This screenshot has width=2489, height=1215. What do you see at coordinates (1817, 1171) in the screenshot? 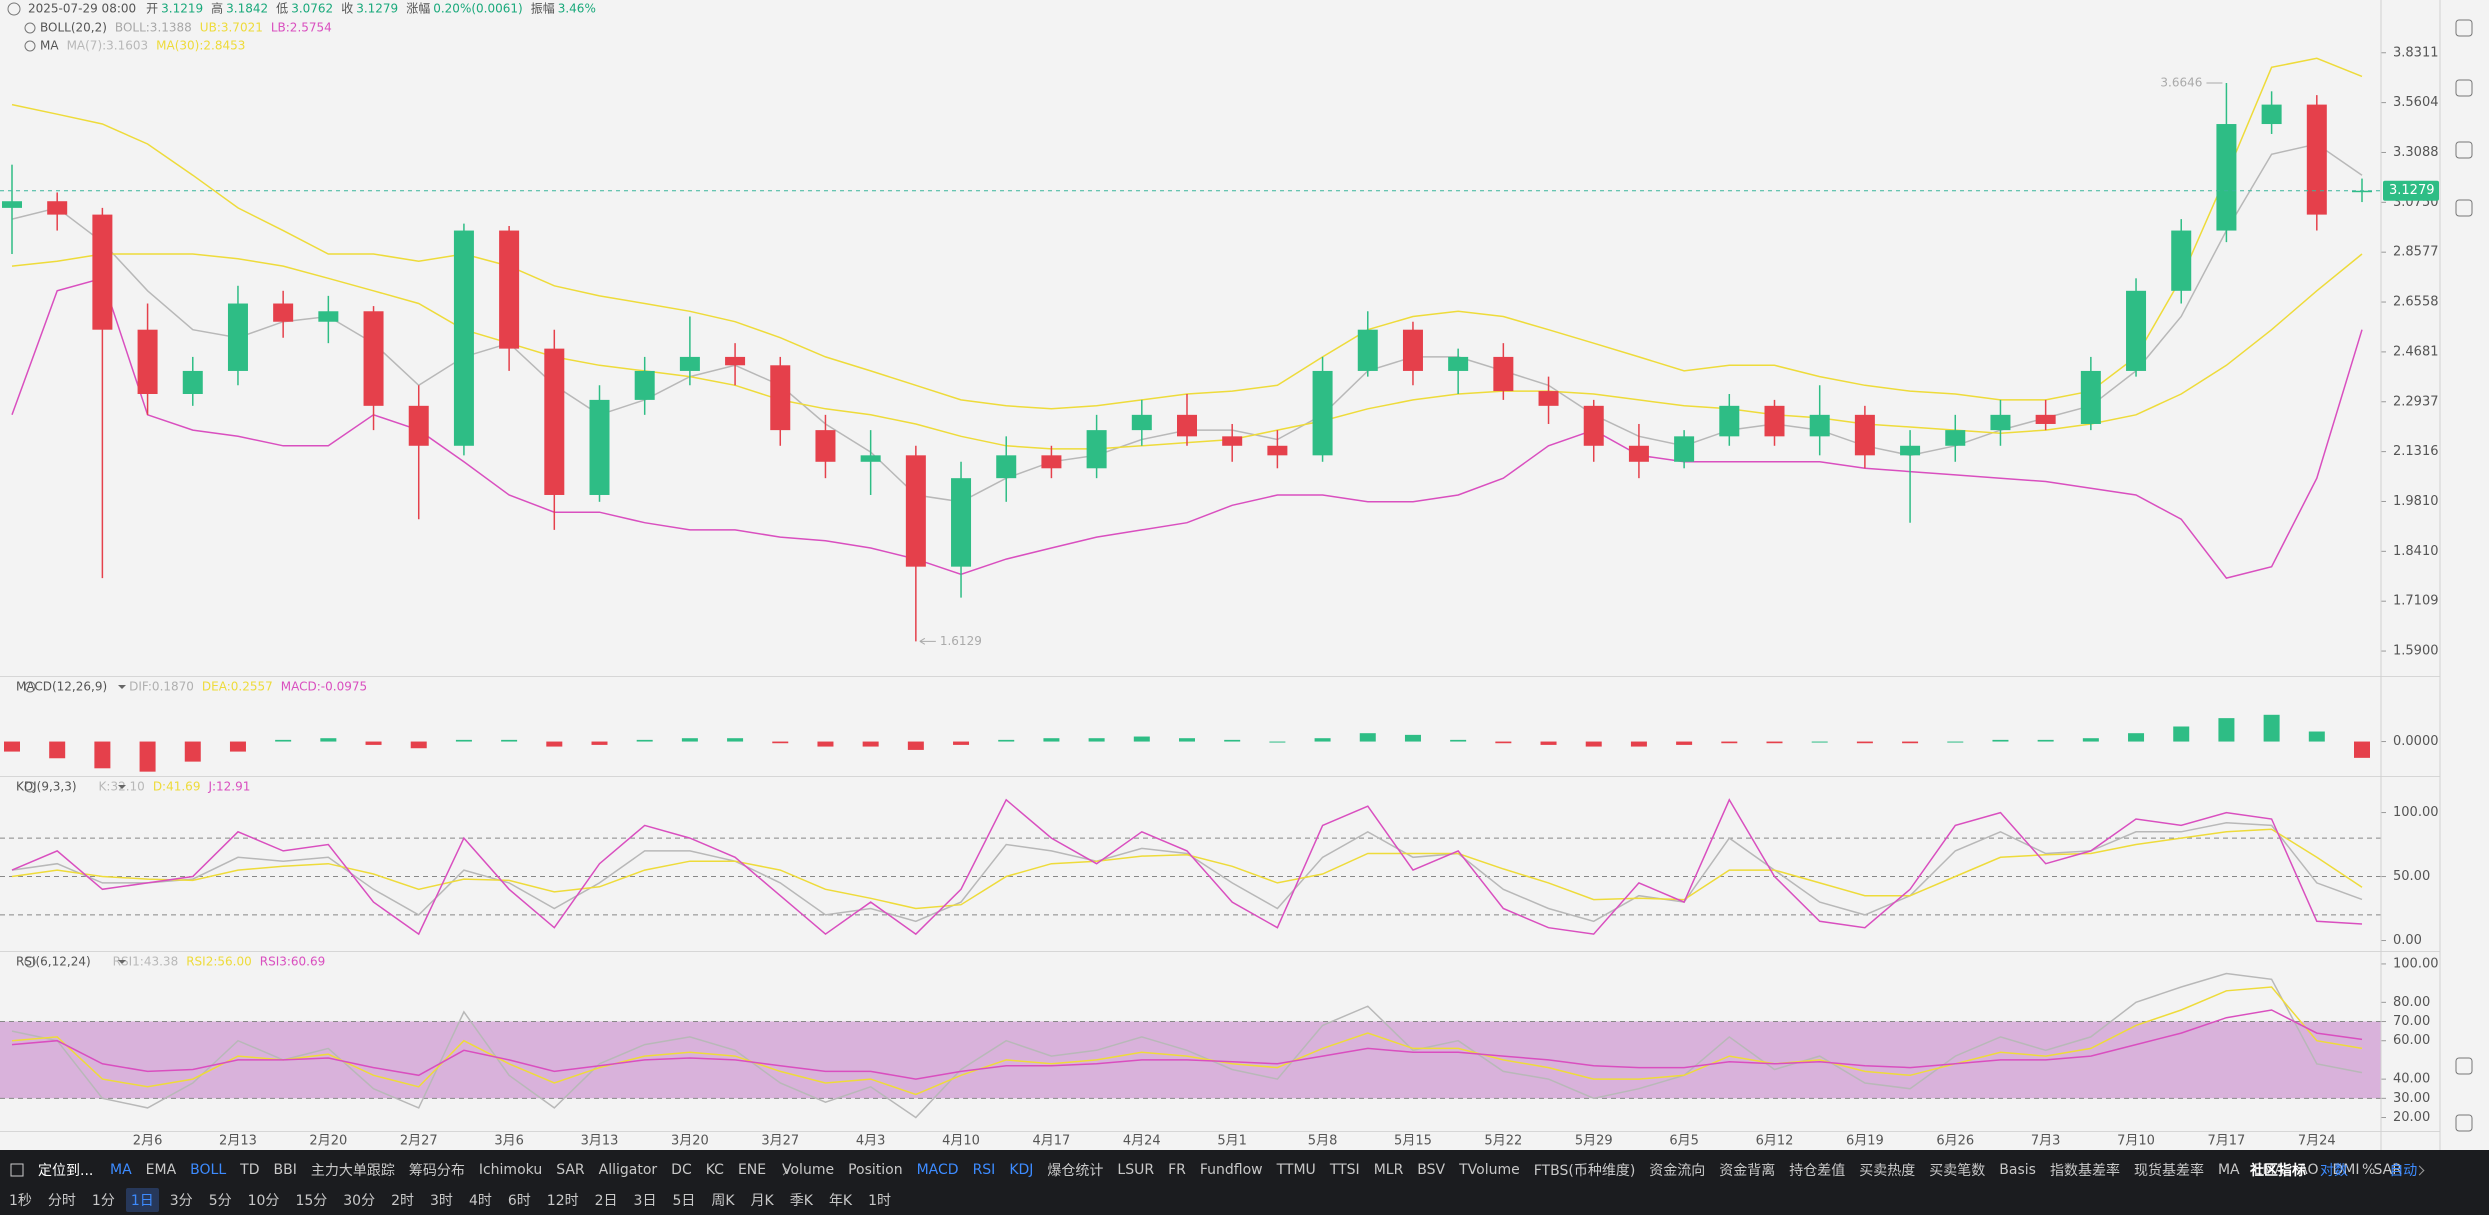
I see `toolbar-item: 持仓差值` at bounding box center [1817, 1171].